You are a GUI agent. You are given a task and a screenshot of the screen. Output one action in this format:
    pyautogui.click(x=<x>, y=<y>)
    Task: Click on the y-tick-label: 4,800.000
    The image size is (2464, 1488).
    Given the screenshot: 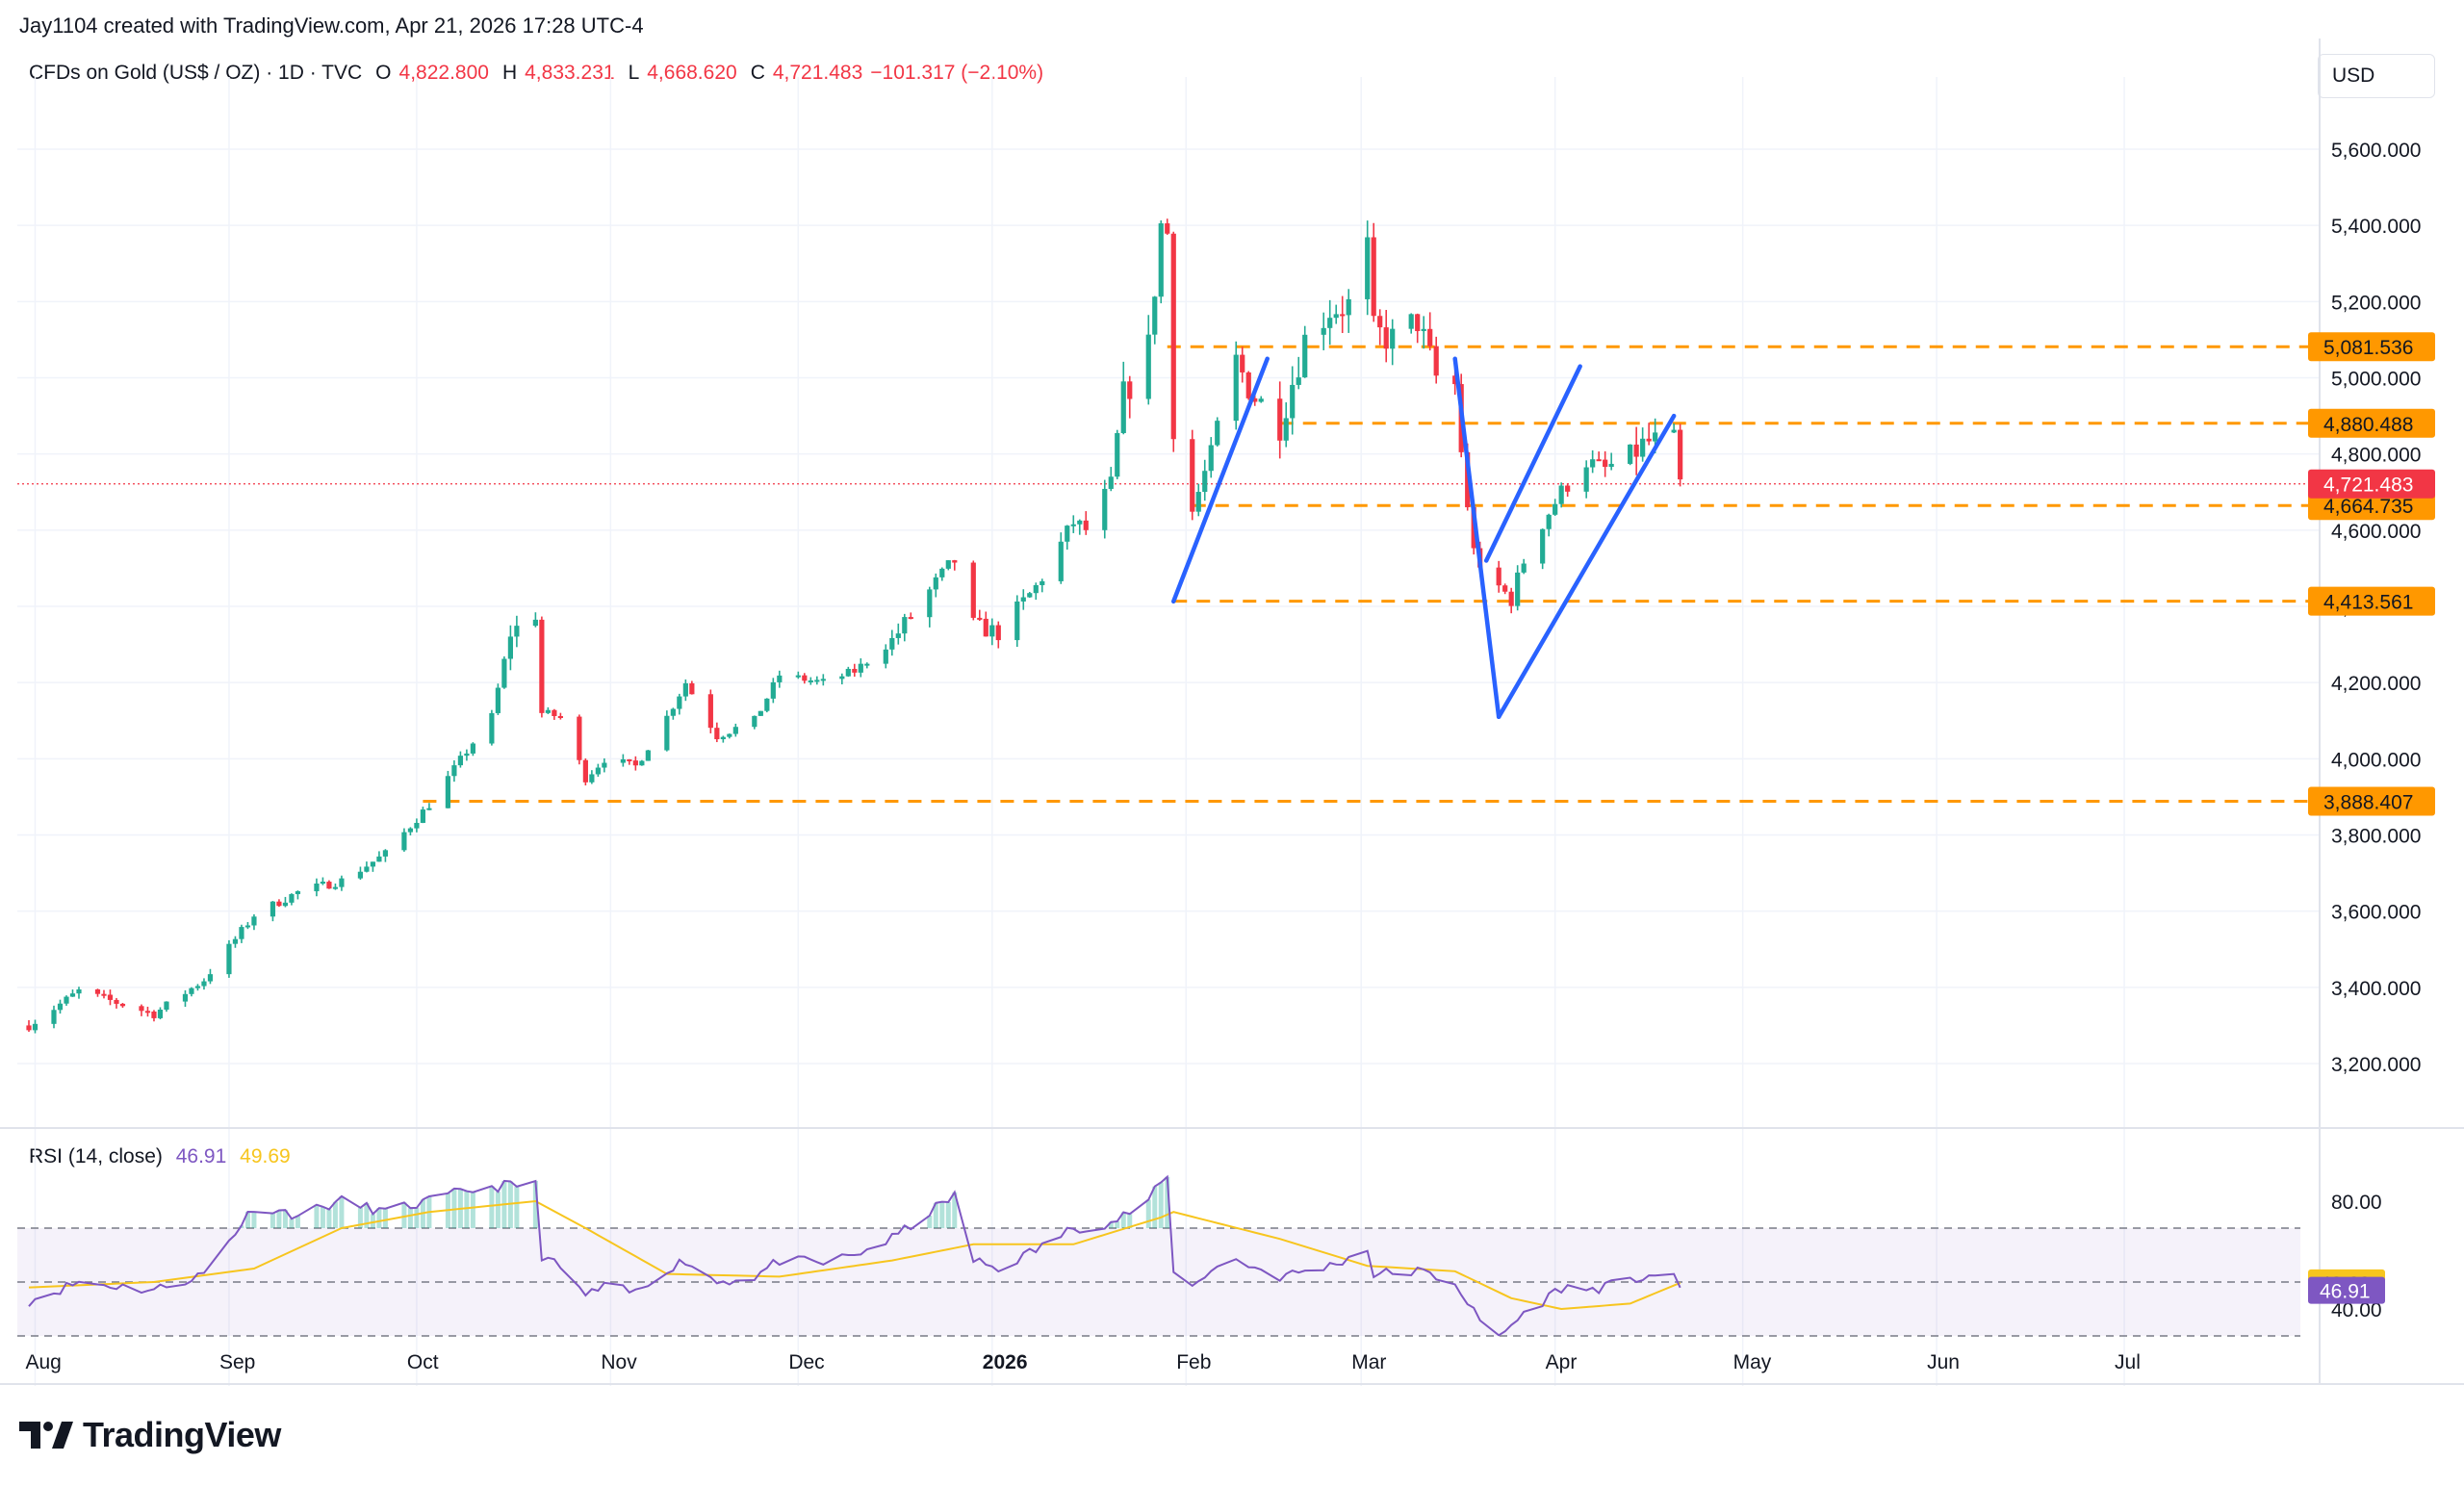 What is the action you would take?
    pyautogui.click(x=2376, y=456)
    